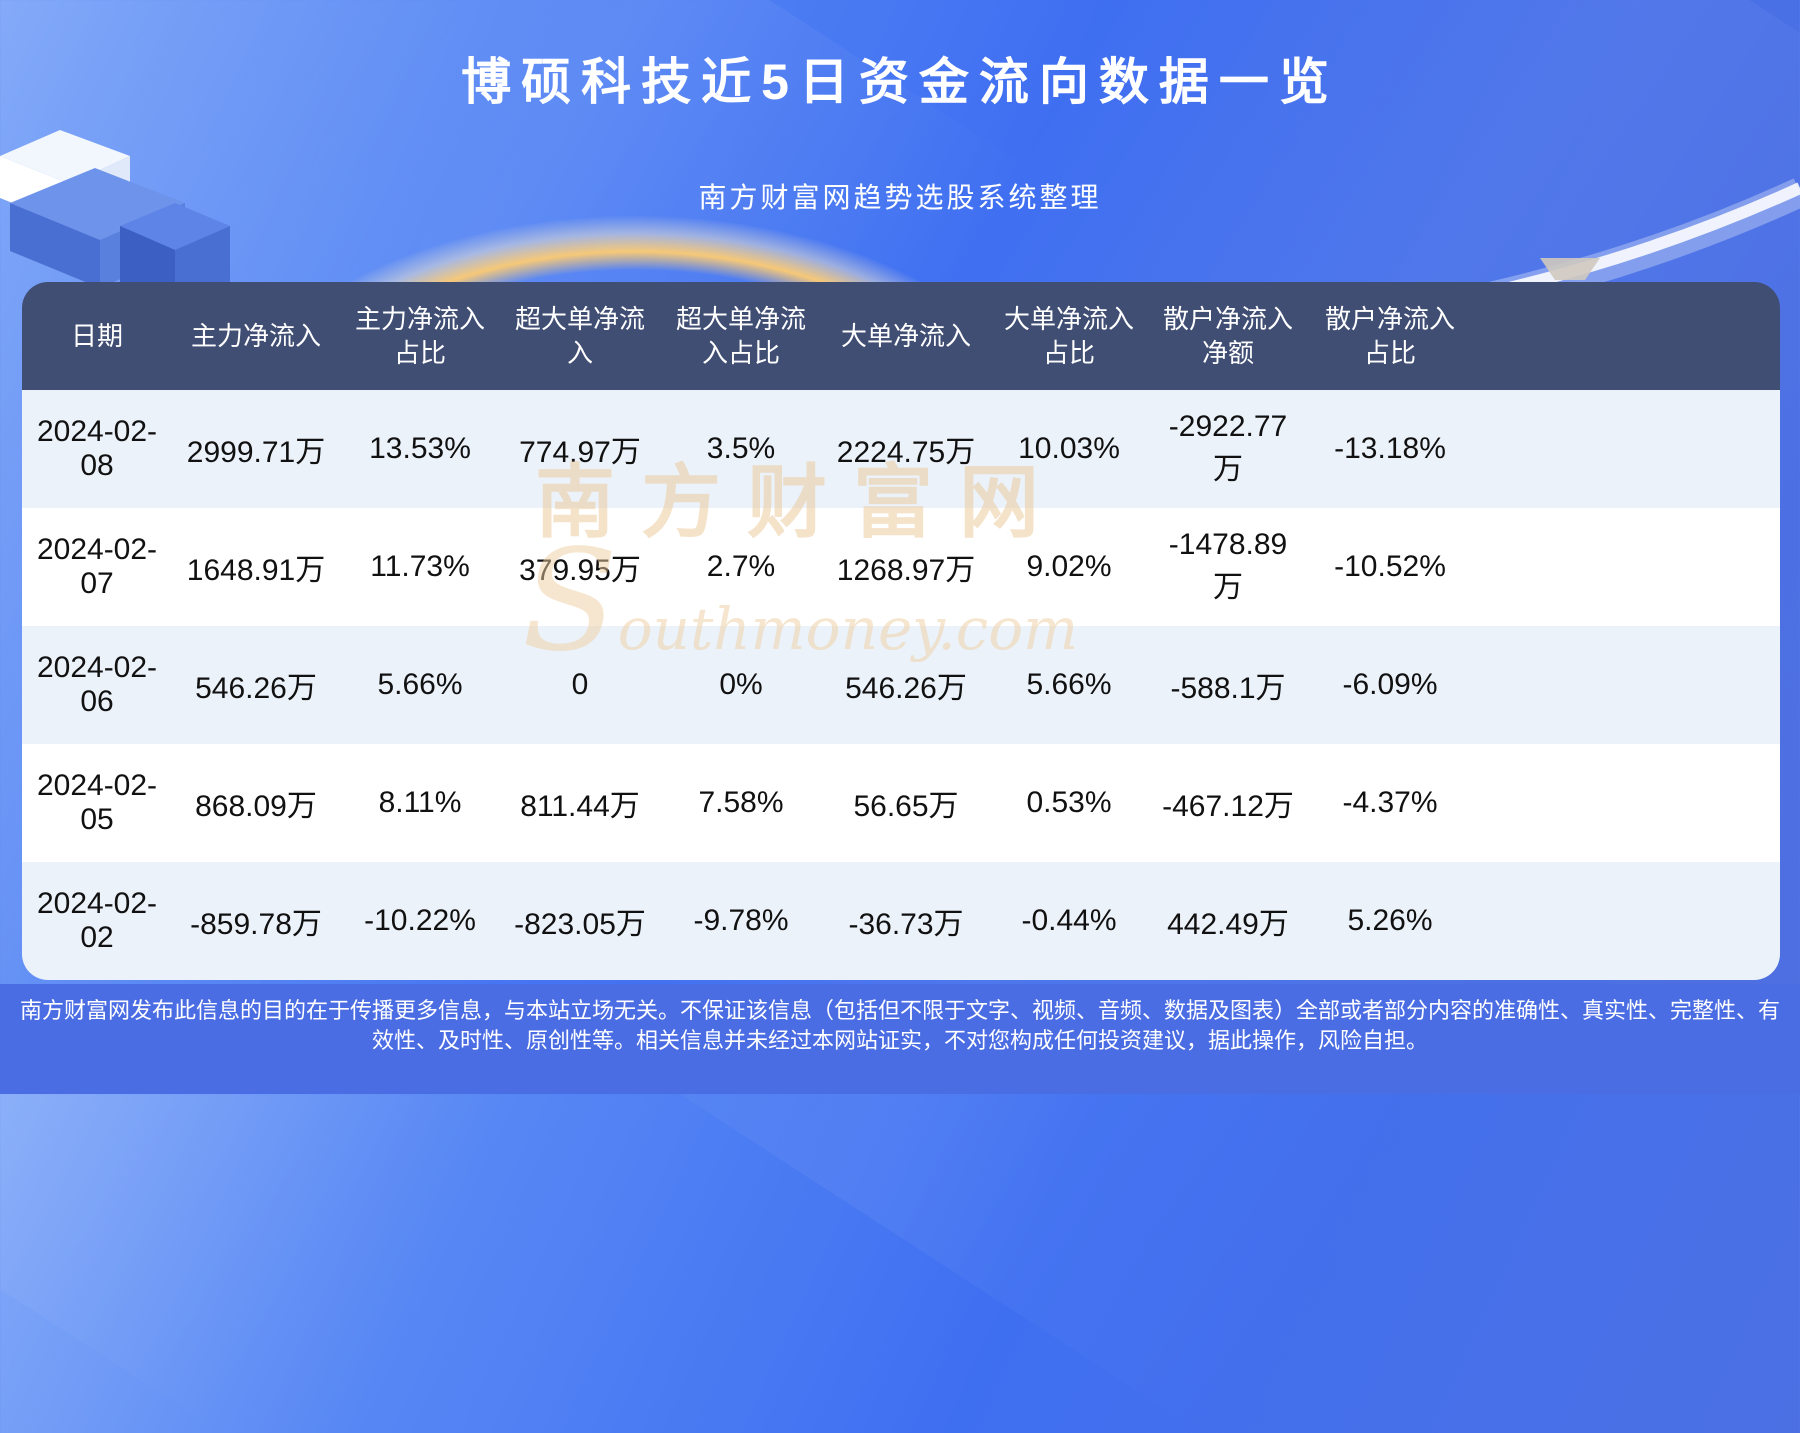 Image resolution: width=1800 pixels, height=1433 pixels. What do you see at coordinates (256, 452) in the screenshot?
I see `table-cell: 2999.71万` at bounding box center [256, 452].